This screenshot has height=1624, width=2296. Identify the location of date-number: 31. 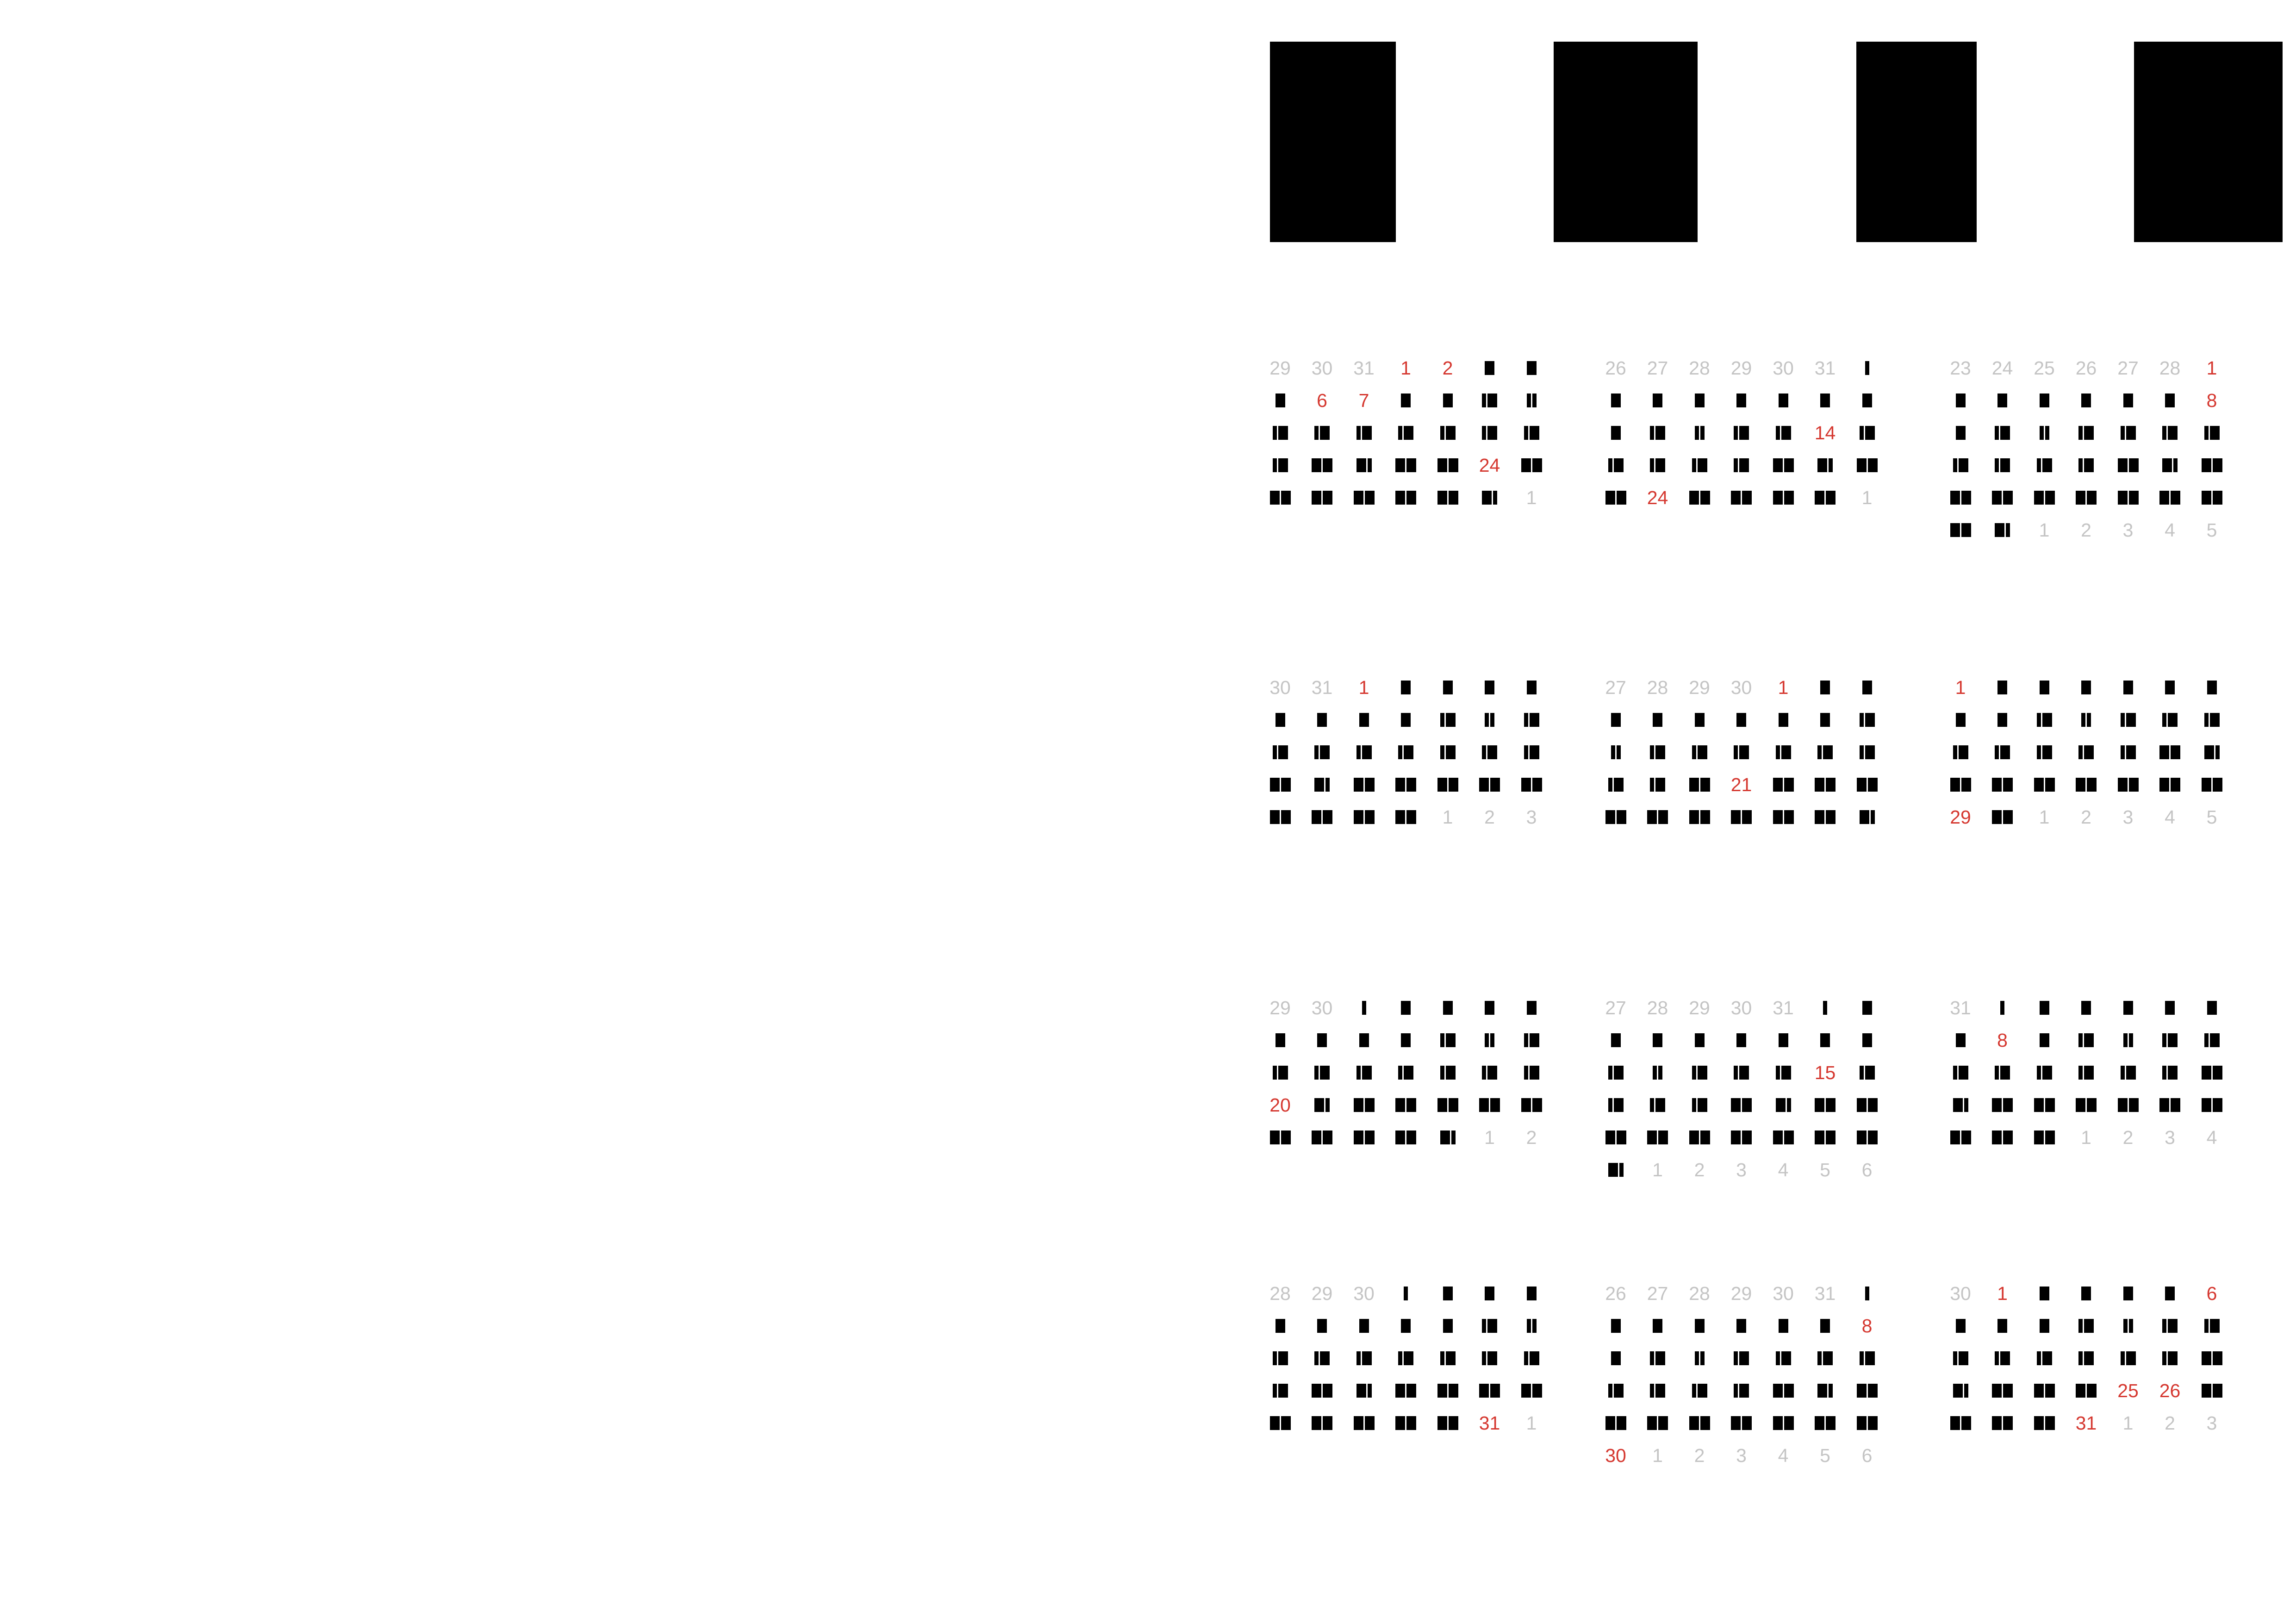
(1489, 1423).